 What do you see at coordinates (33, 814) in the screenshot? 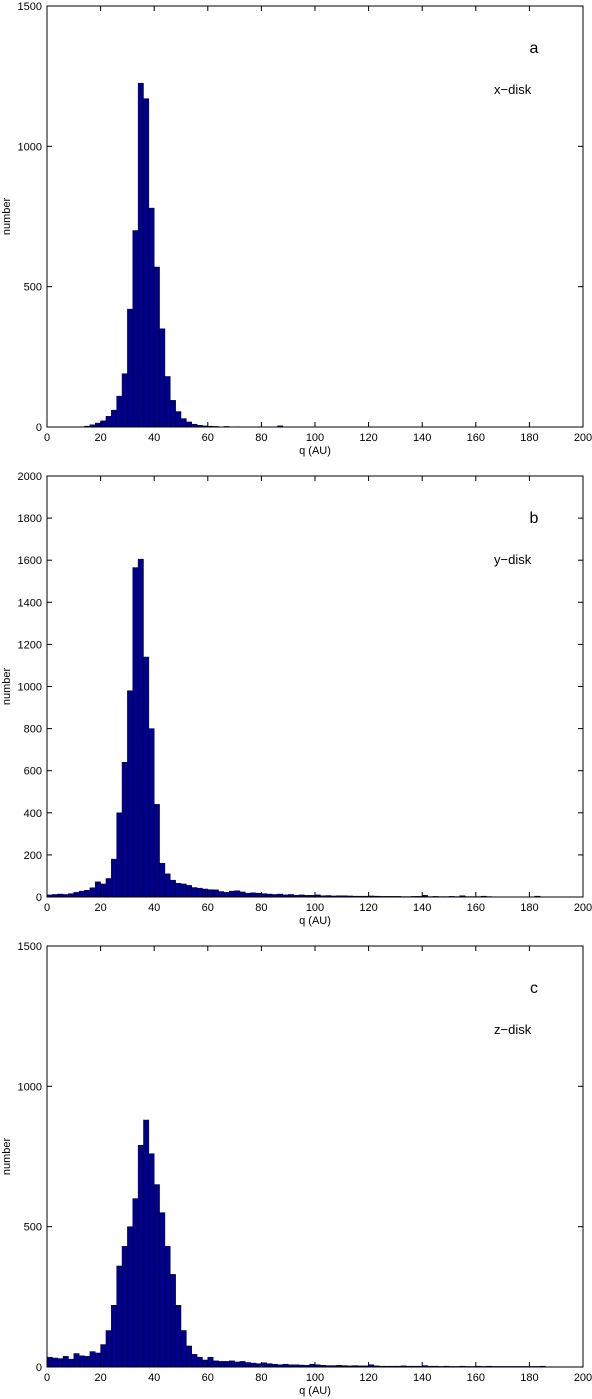
I see `y-tick-label: 400` at bounding box center [33, 814].